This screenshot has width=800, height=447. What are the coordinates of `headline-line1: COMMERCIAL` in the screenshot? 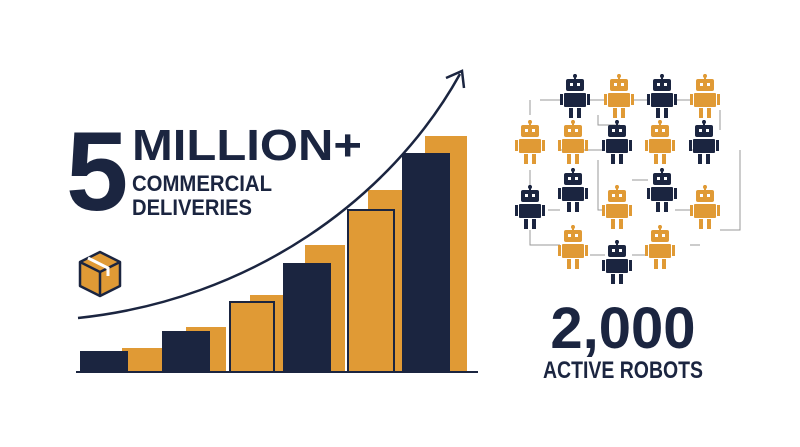 It's located at (202, 183).